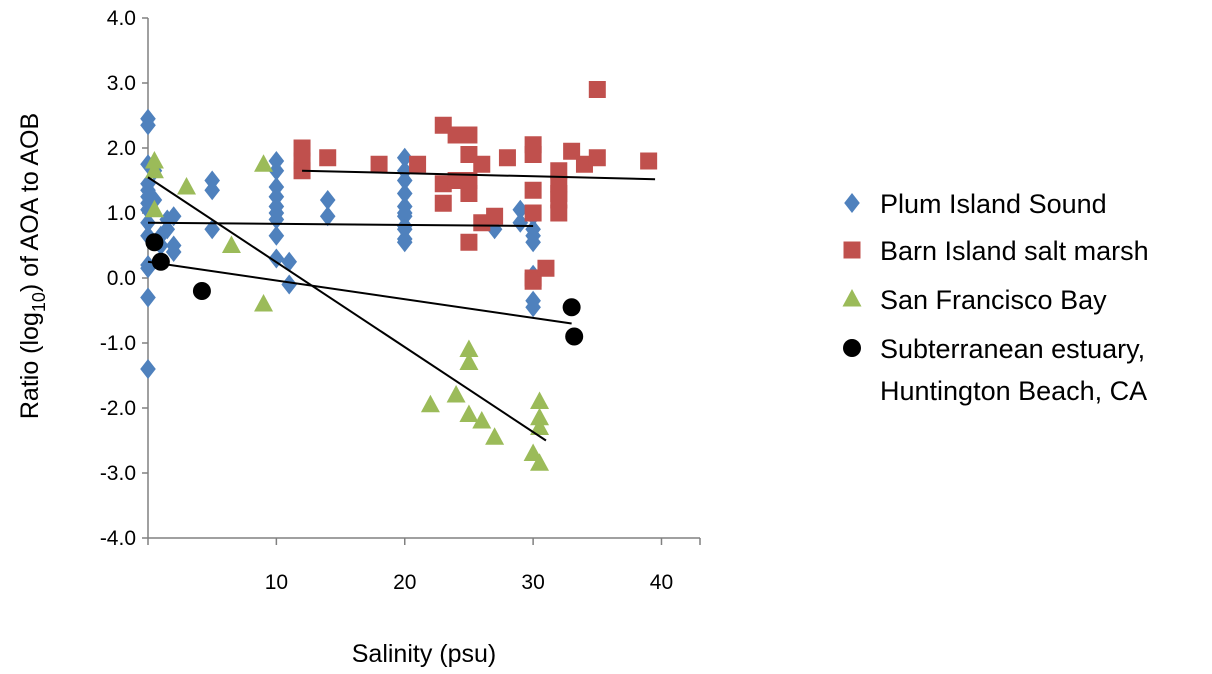 The height and width of the screenshot is (674, 1212). Describe the element at coordinates (404, 582) in the screenshot. I see `x-tick-label: 20` at that location.